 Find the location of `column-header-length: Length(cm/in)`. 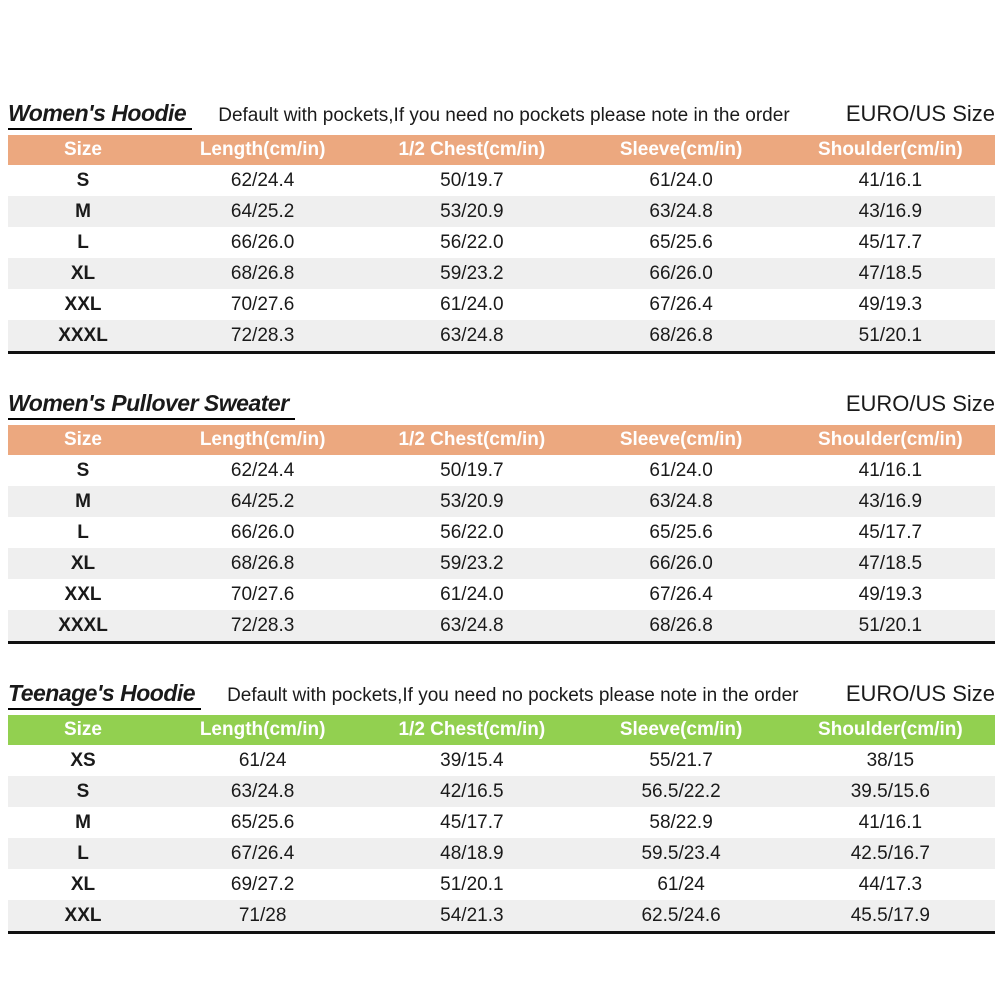

column-header-length: Length(cm/in) is located at coordinates (262, 439).